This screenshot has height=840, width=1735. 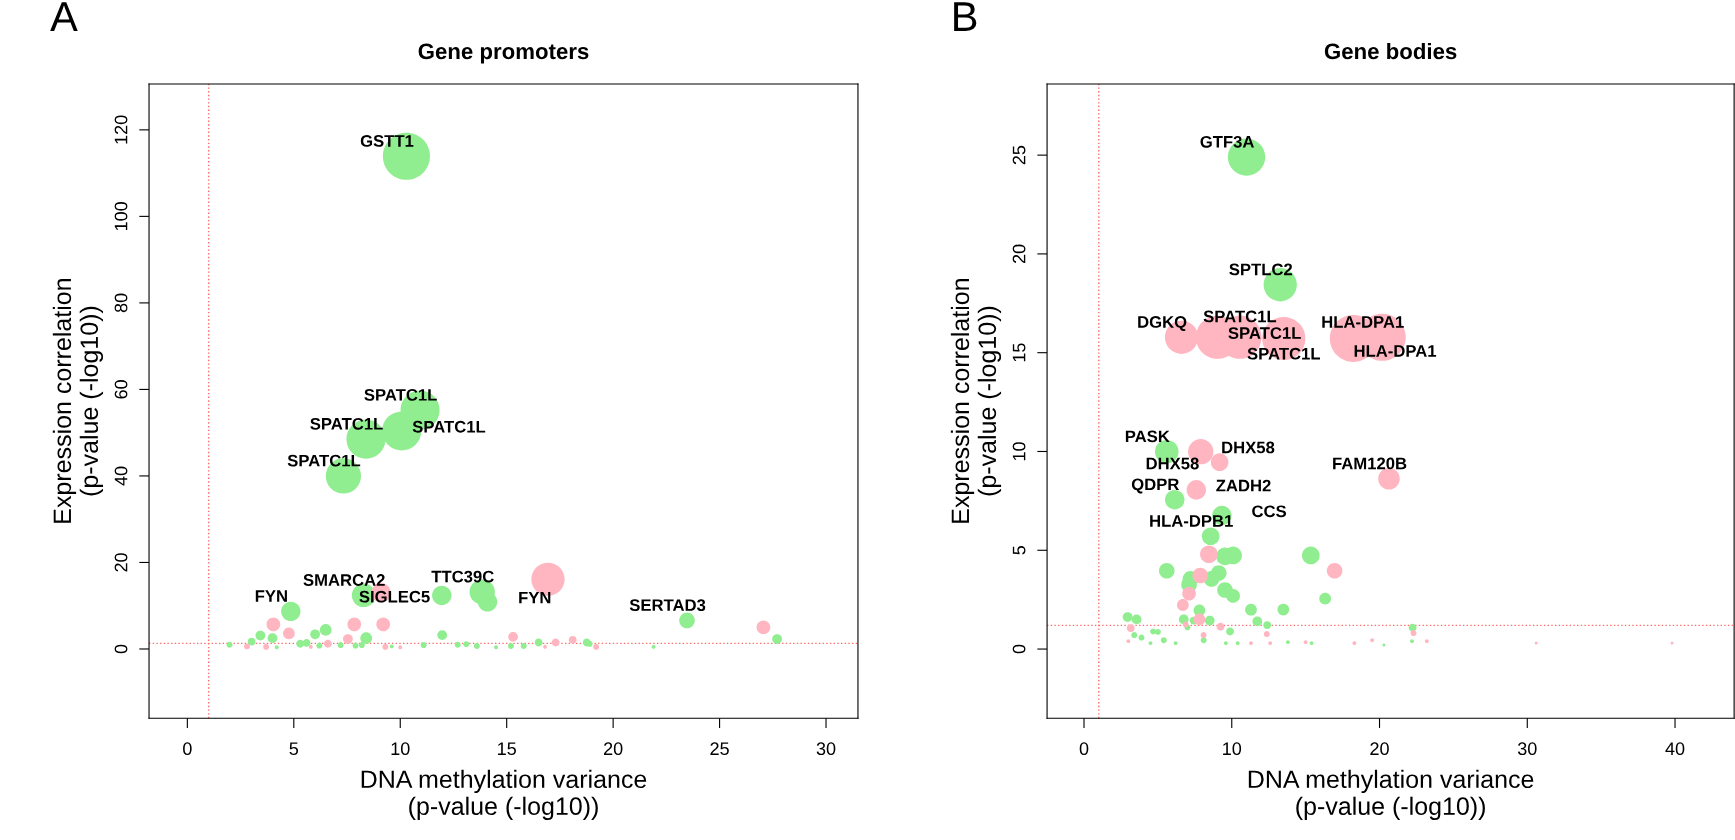 I want to click on annotation: DGKQ, so click(x=1162, y=323).